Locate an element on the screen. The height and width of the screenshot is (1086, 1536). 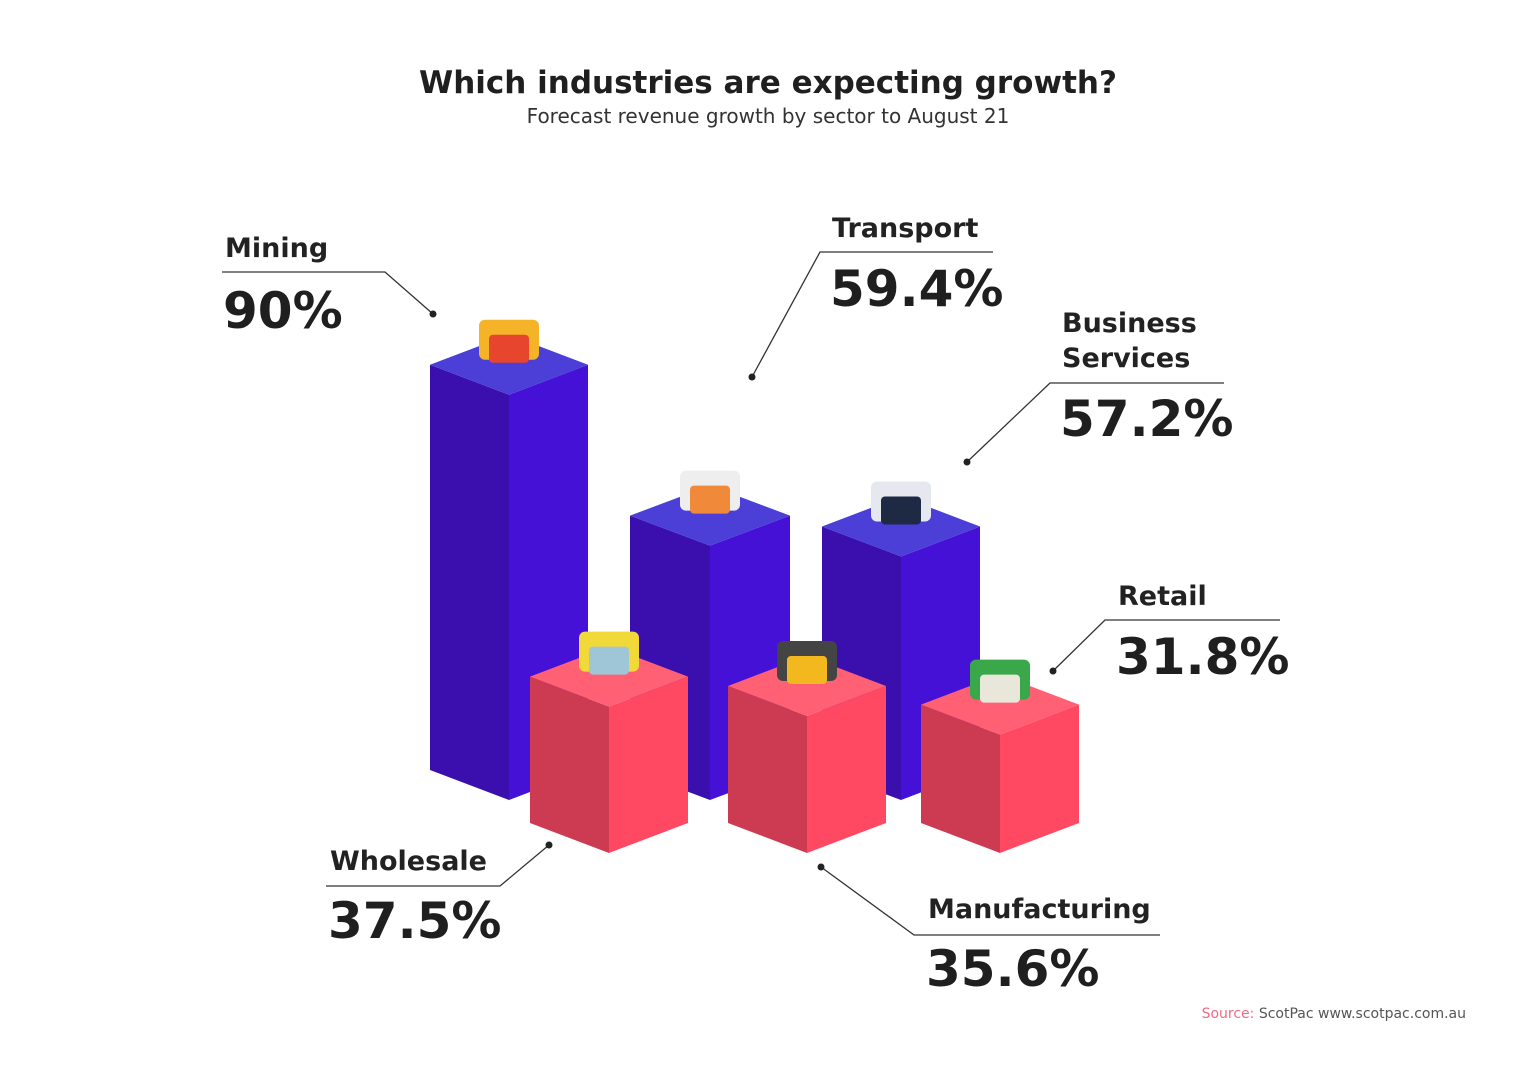
delivery-truck-icon is located at coordinates (710, 492).